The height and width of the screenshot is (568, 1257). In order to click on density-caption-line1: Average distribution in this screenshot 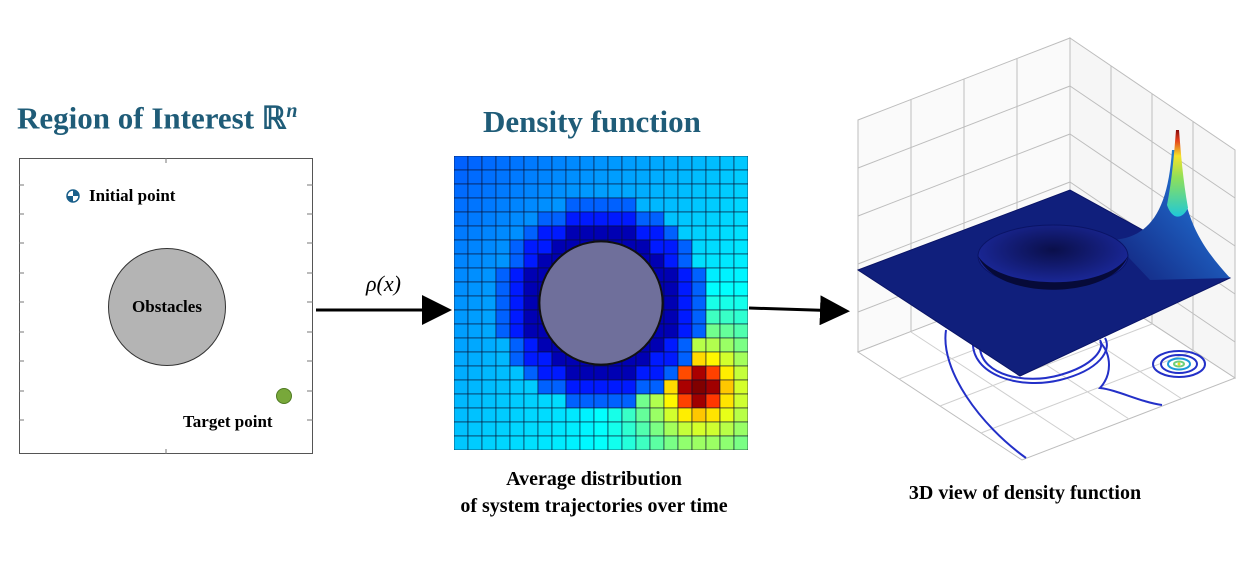, I will do `click(594, 479)`.